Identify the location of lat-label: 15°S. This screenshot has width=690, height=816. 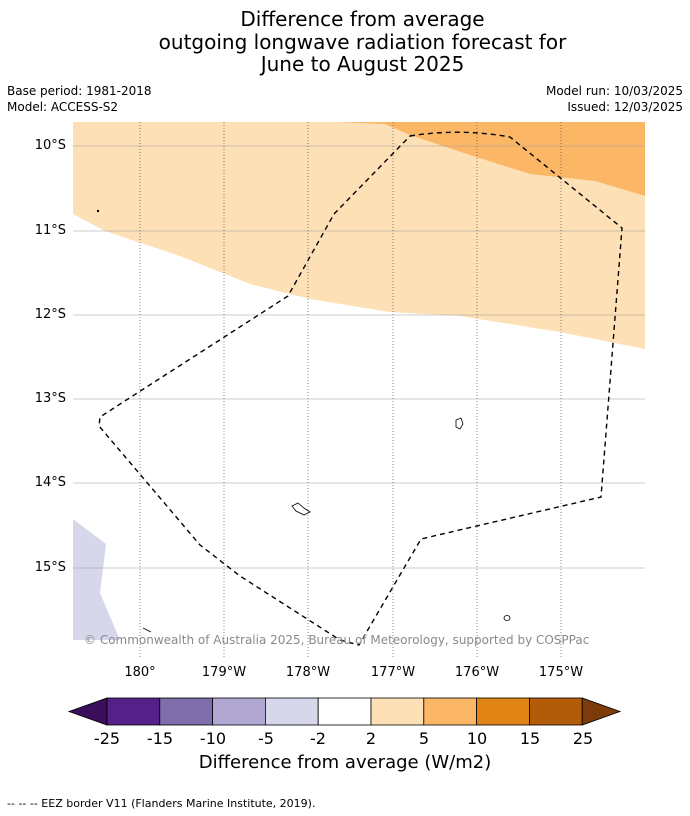
(50, 567).